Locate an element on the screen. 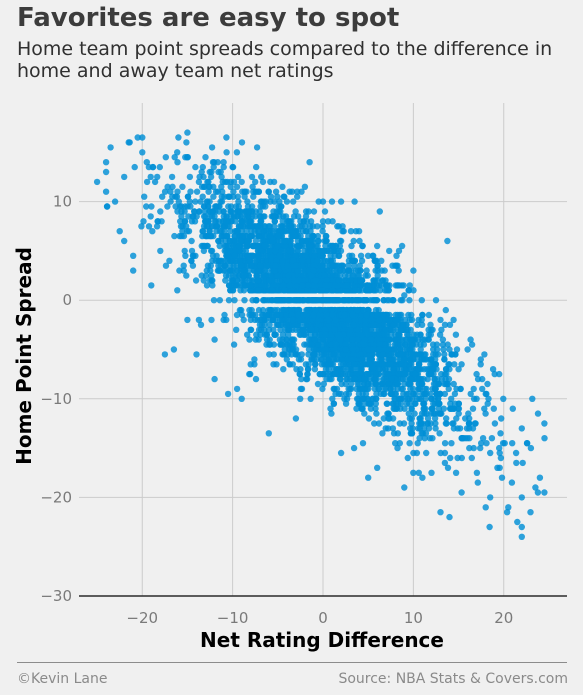  x-axis-label: Net Rating Difference is located at coordinates (322, 640).